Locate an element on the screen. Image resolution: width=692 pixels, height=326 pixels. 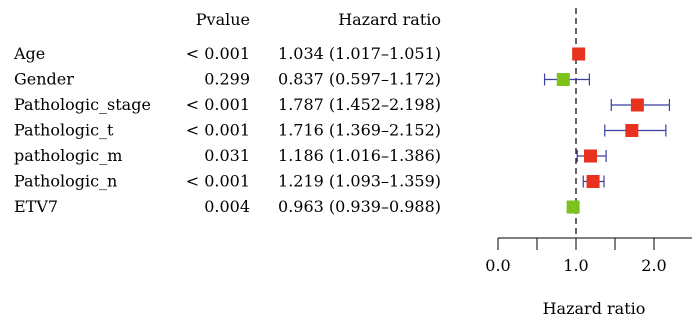
row-hazard-ratio: 1.787 (1.452–2.198) is located at coordinates (359, 104).